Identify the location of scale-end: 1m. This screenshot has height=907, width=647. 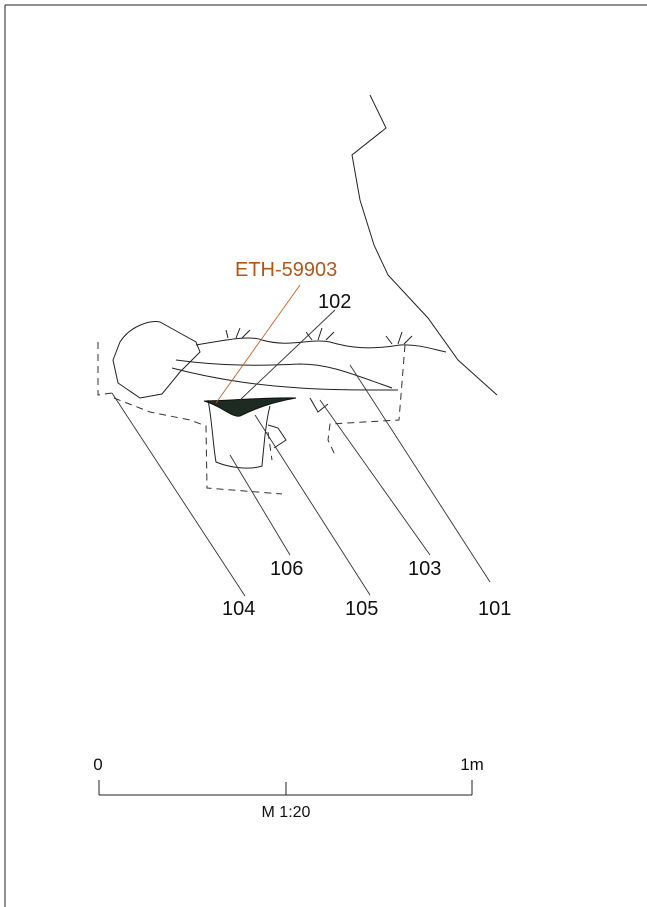
(472, 764).